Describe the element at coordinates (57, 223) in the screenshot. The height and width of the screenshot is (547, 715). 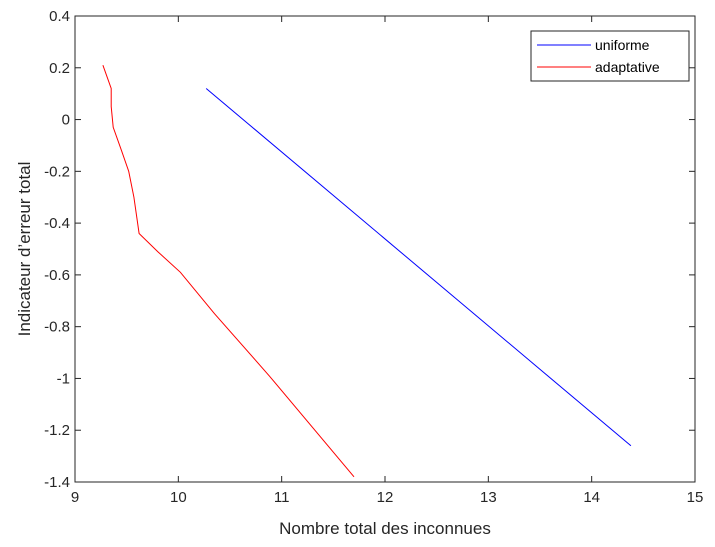
I see `y-tick-label: -0.4` at that location.